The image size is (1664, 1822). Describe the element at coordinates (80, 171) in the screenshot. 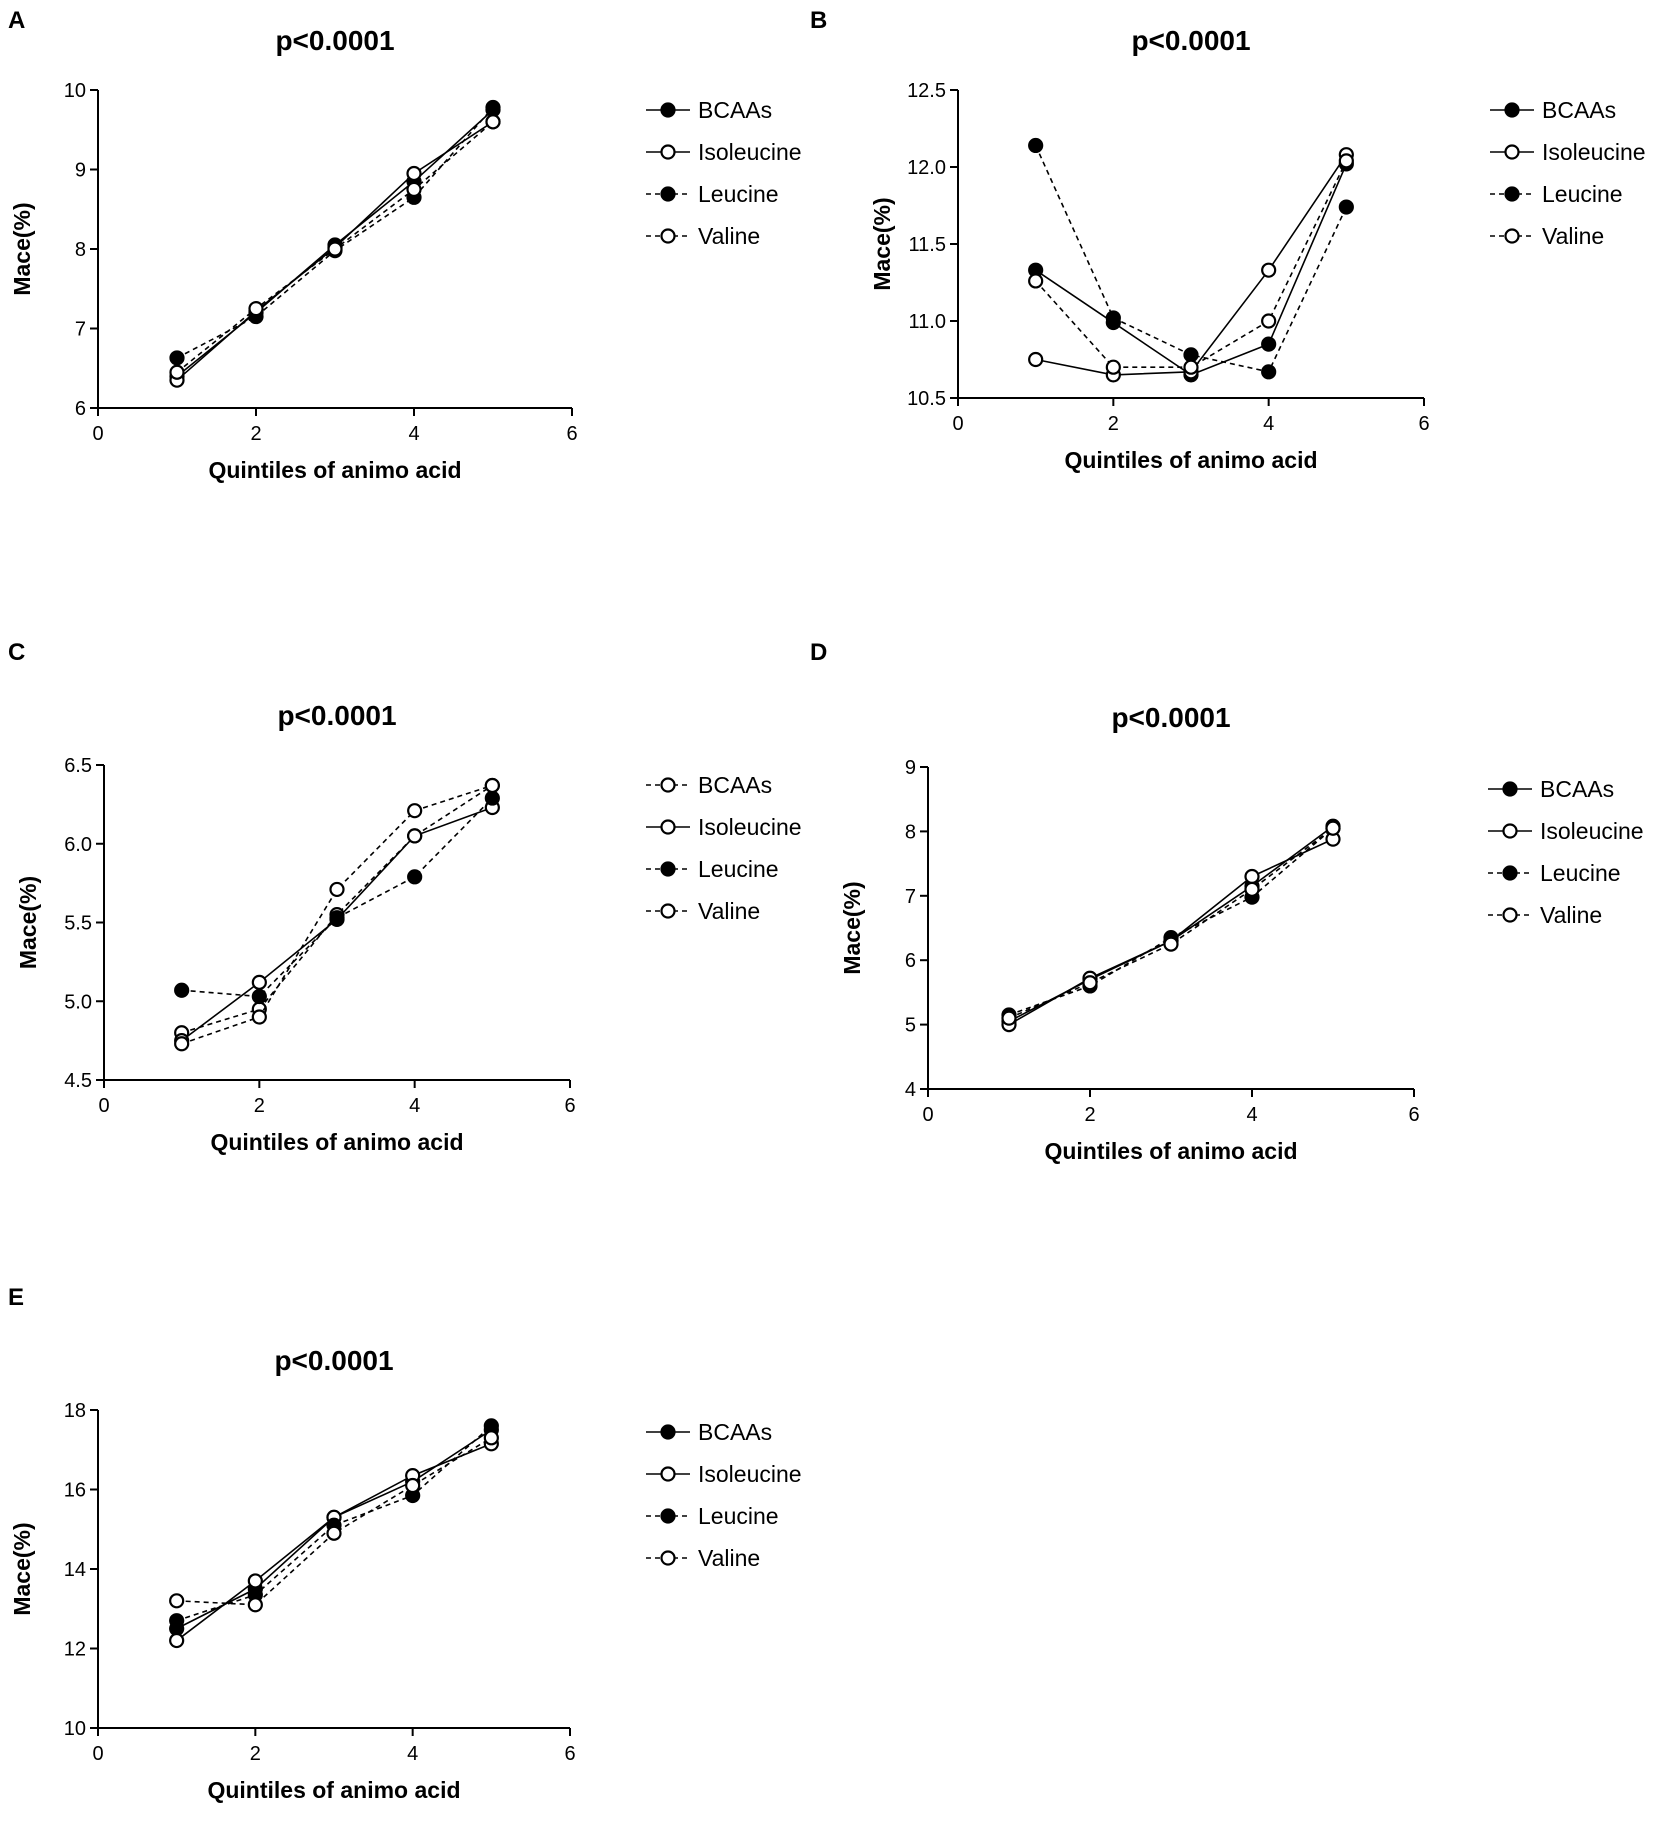

I see `y-tick-label: 9` at that location.